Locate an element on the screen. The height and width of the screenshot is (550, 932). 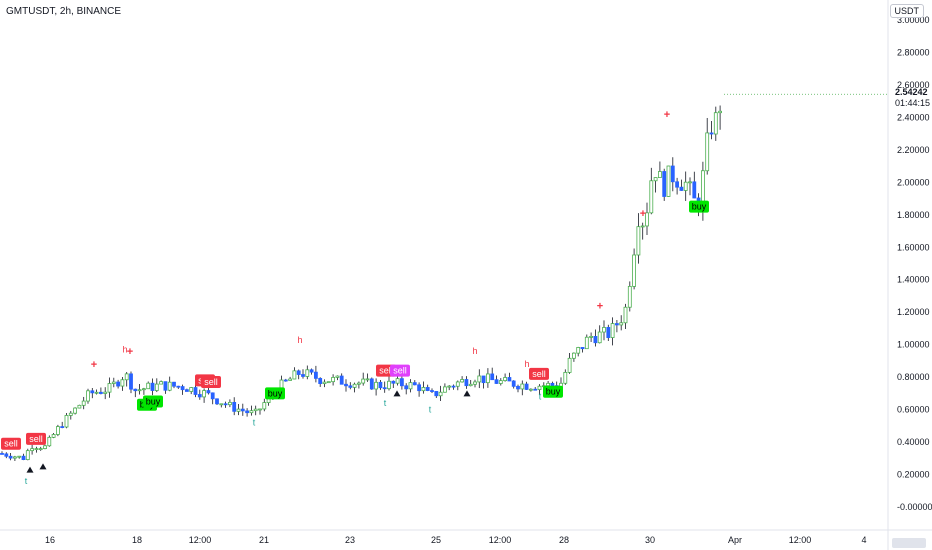
last-price-label: 2.54242 is located at coordinates (911, 92).